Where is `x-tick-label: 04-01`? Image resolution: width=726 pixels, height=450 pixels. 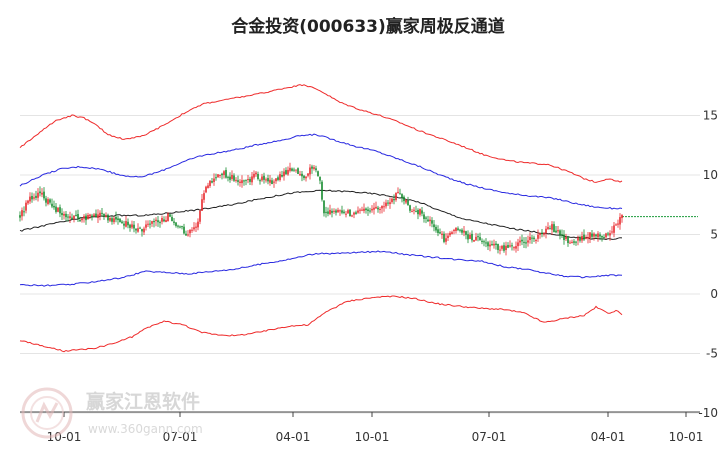
x-tick-label: 04-01 is located at coordinates (293, 437).